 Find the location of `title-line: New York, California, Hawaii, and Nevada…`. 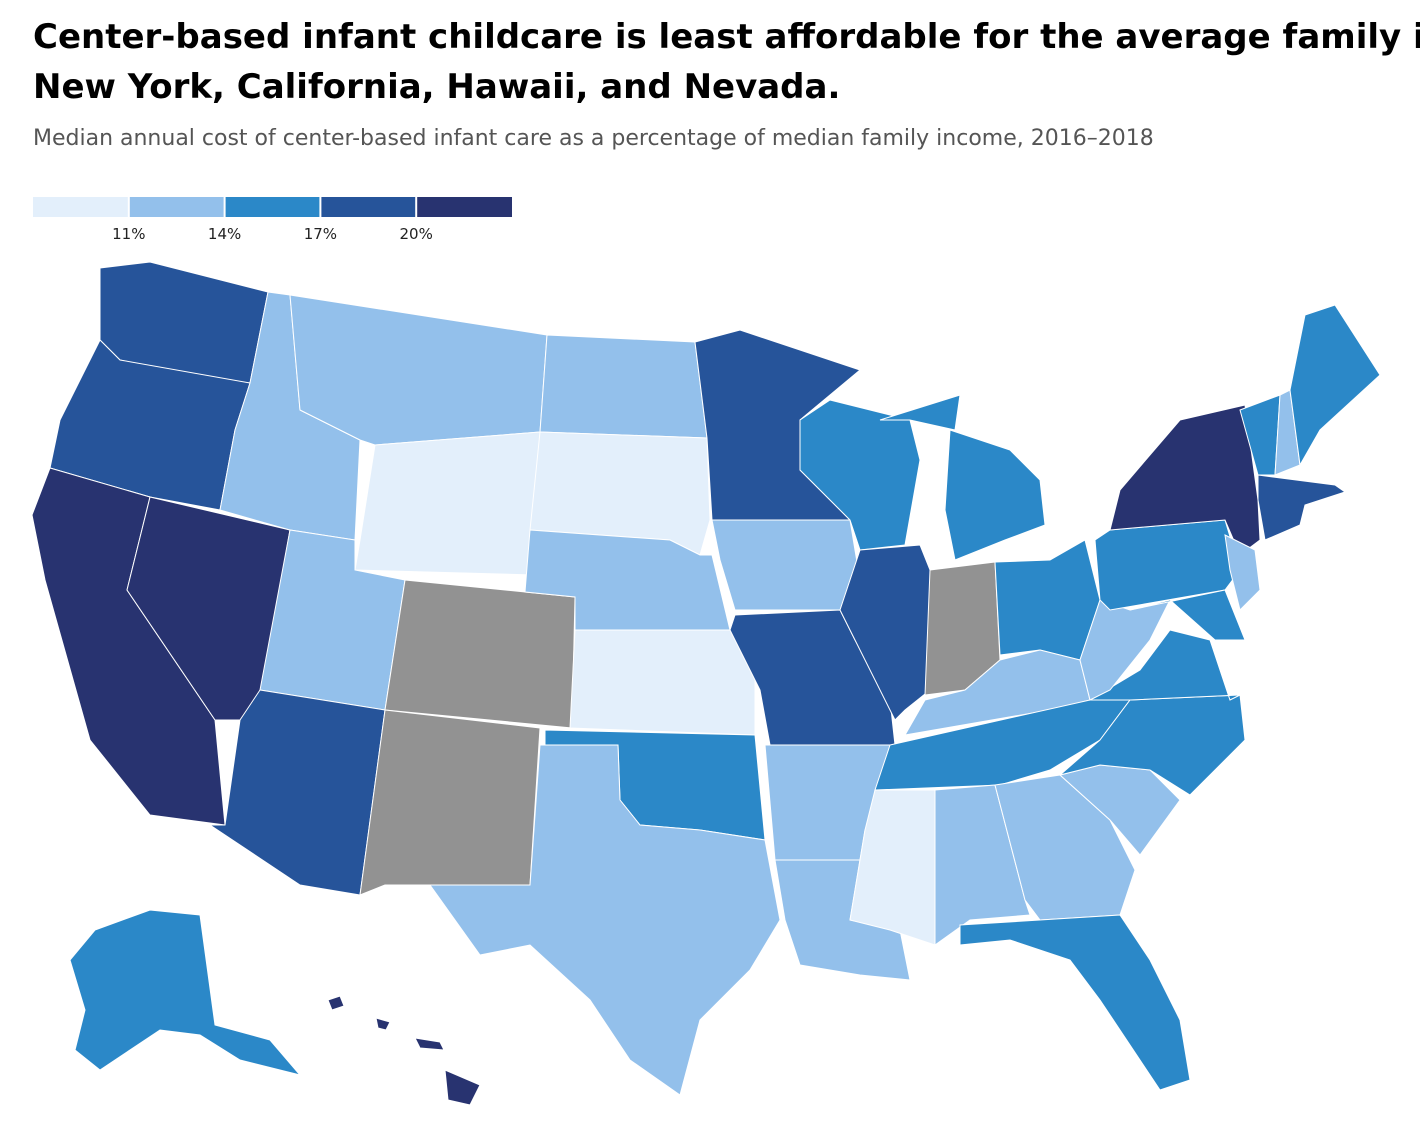

title-line: New York, California, Hawaii, and Nevada… is located at coordinates (436, 87).